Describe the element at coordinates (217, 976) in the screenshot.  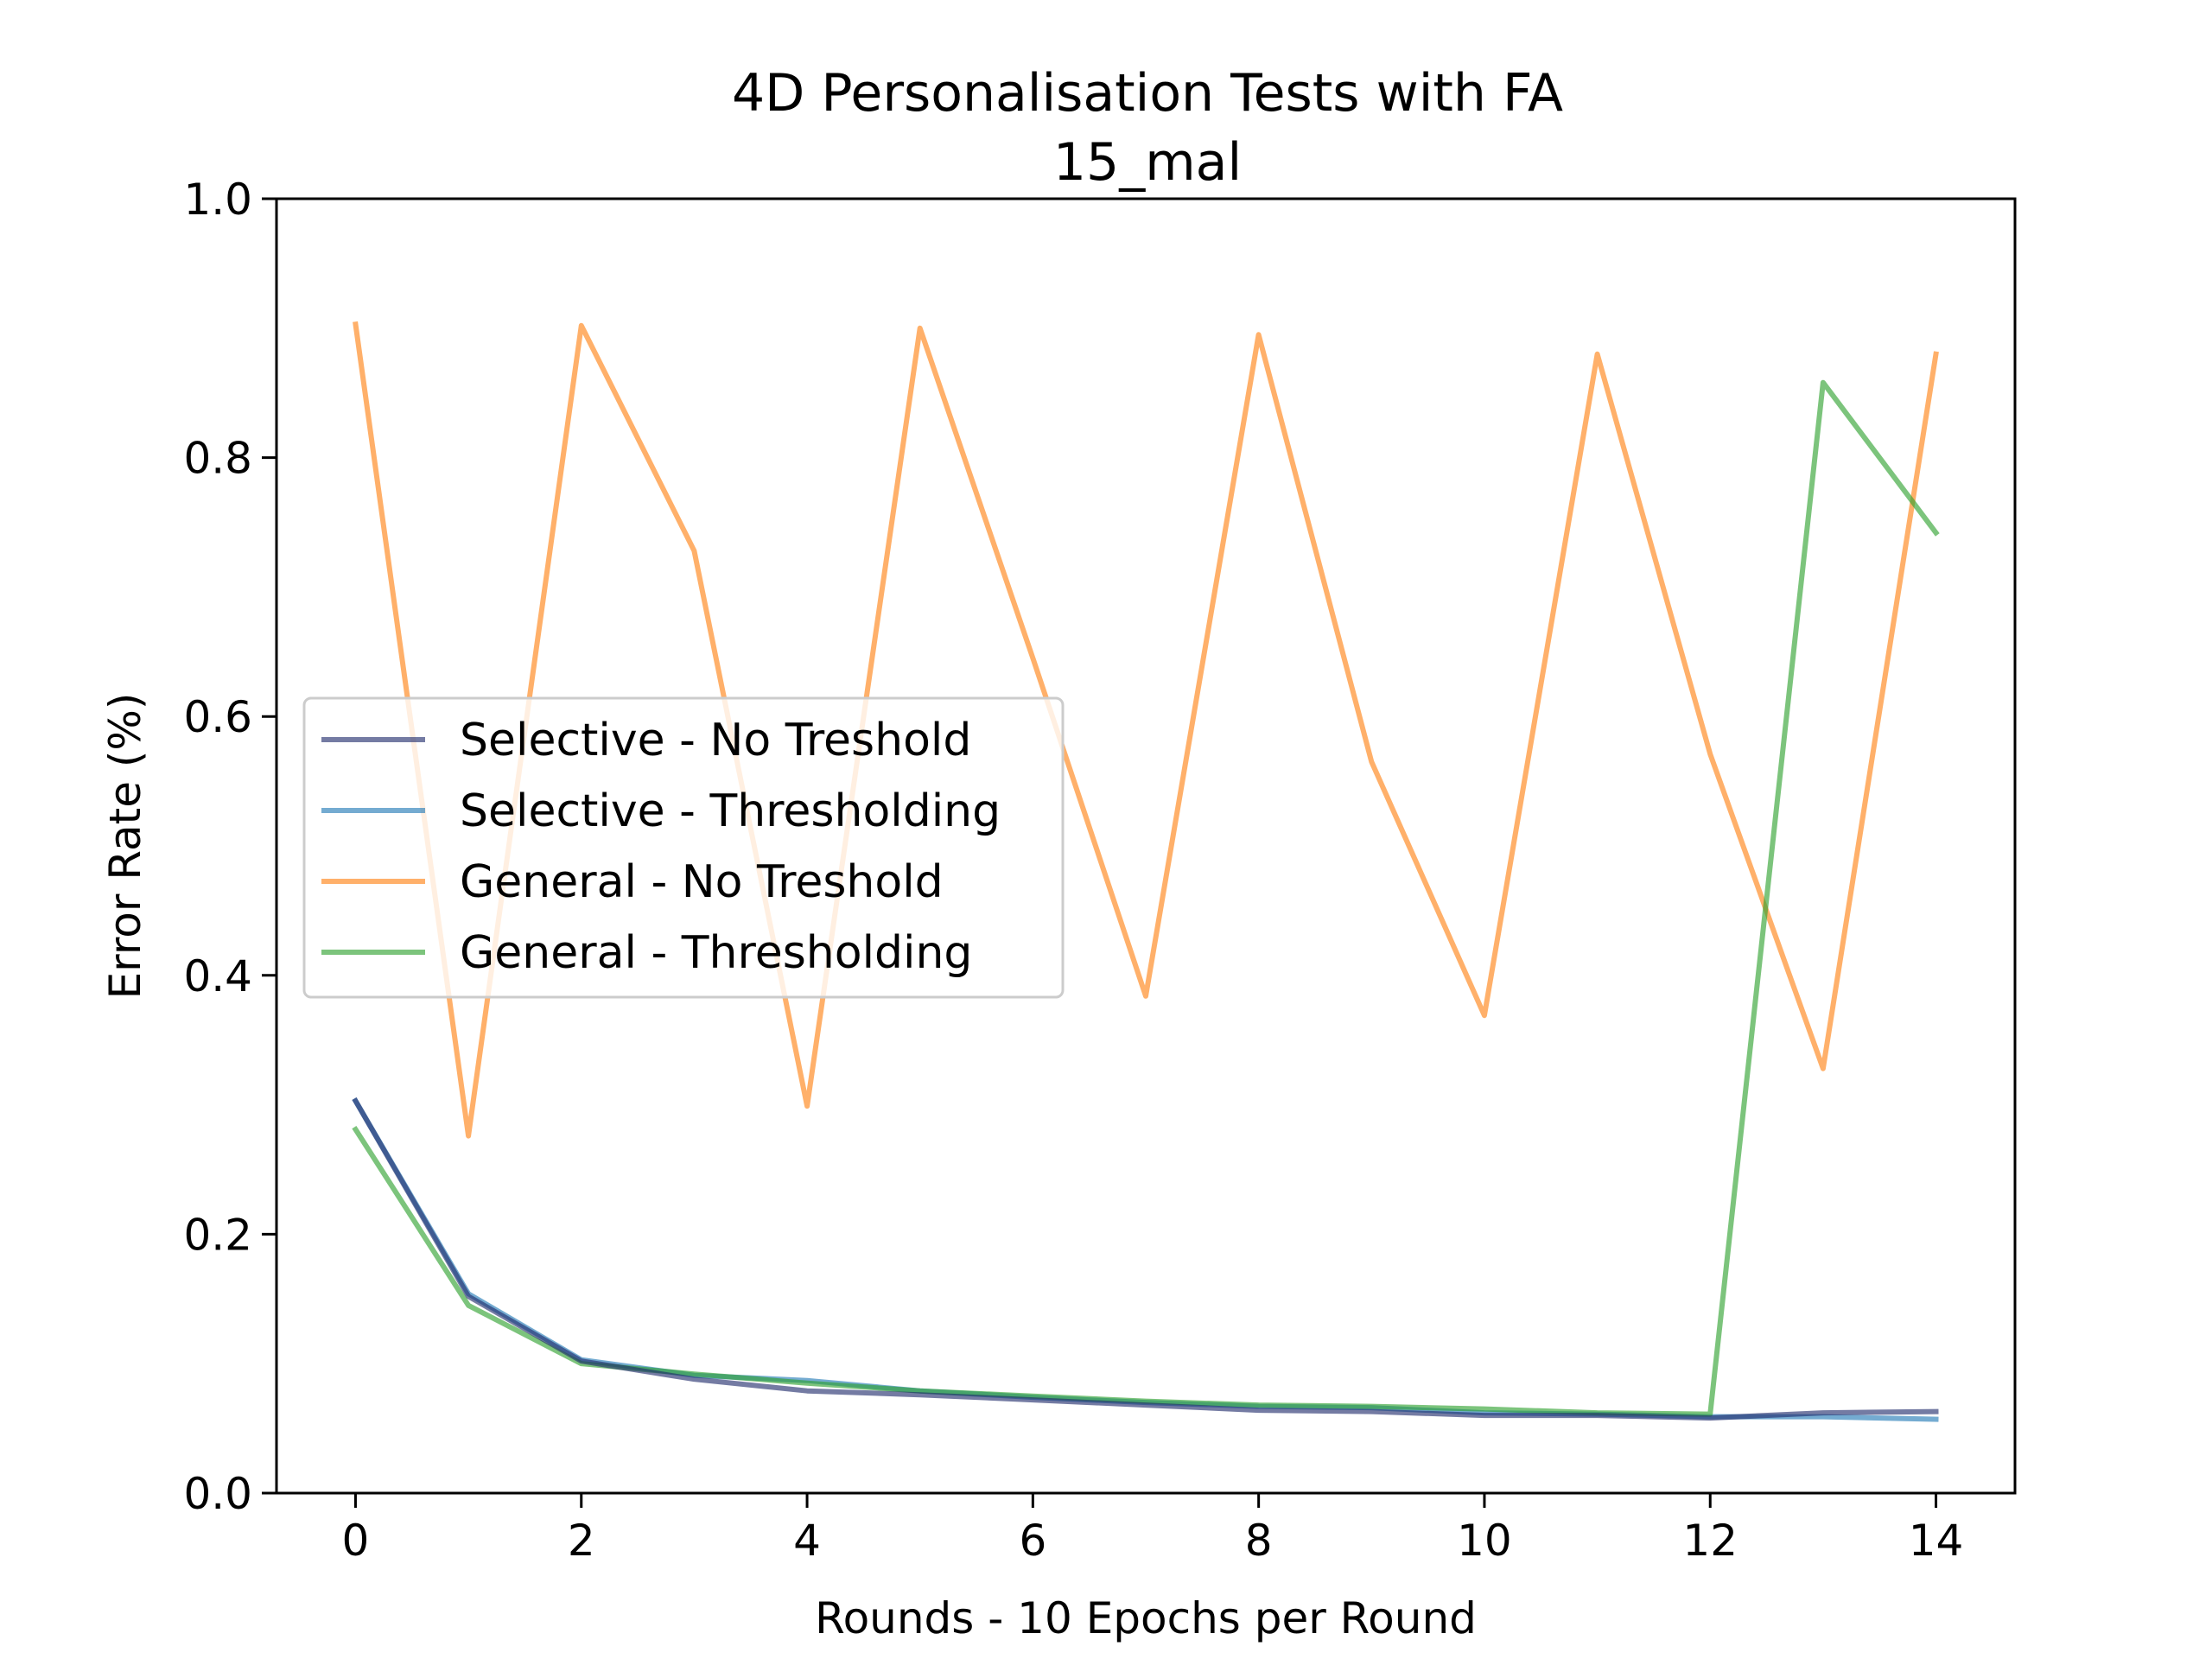
I see `y-tick-label: 0.4` at that location.